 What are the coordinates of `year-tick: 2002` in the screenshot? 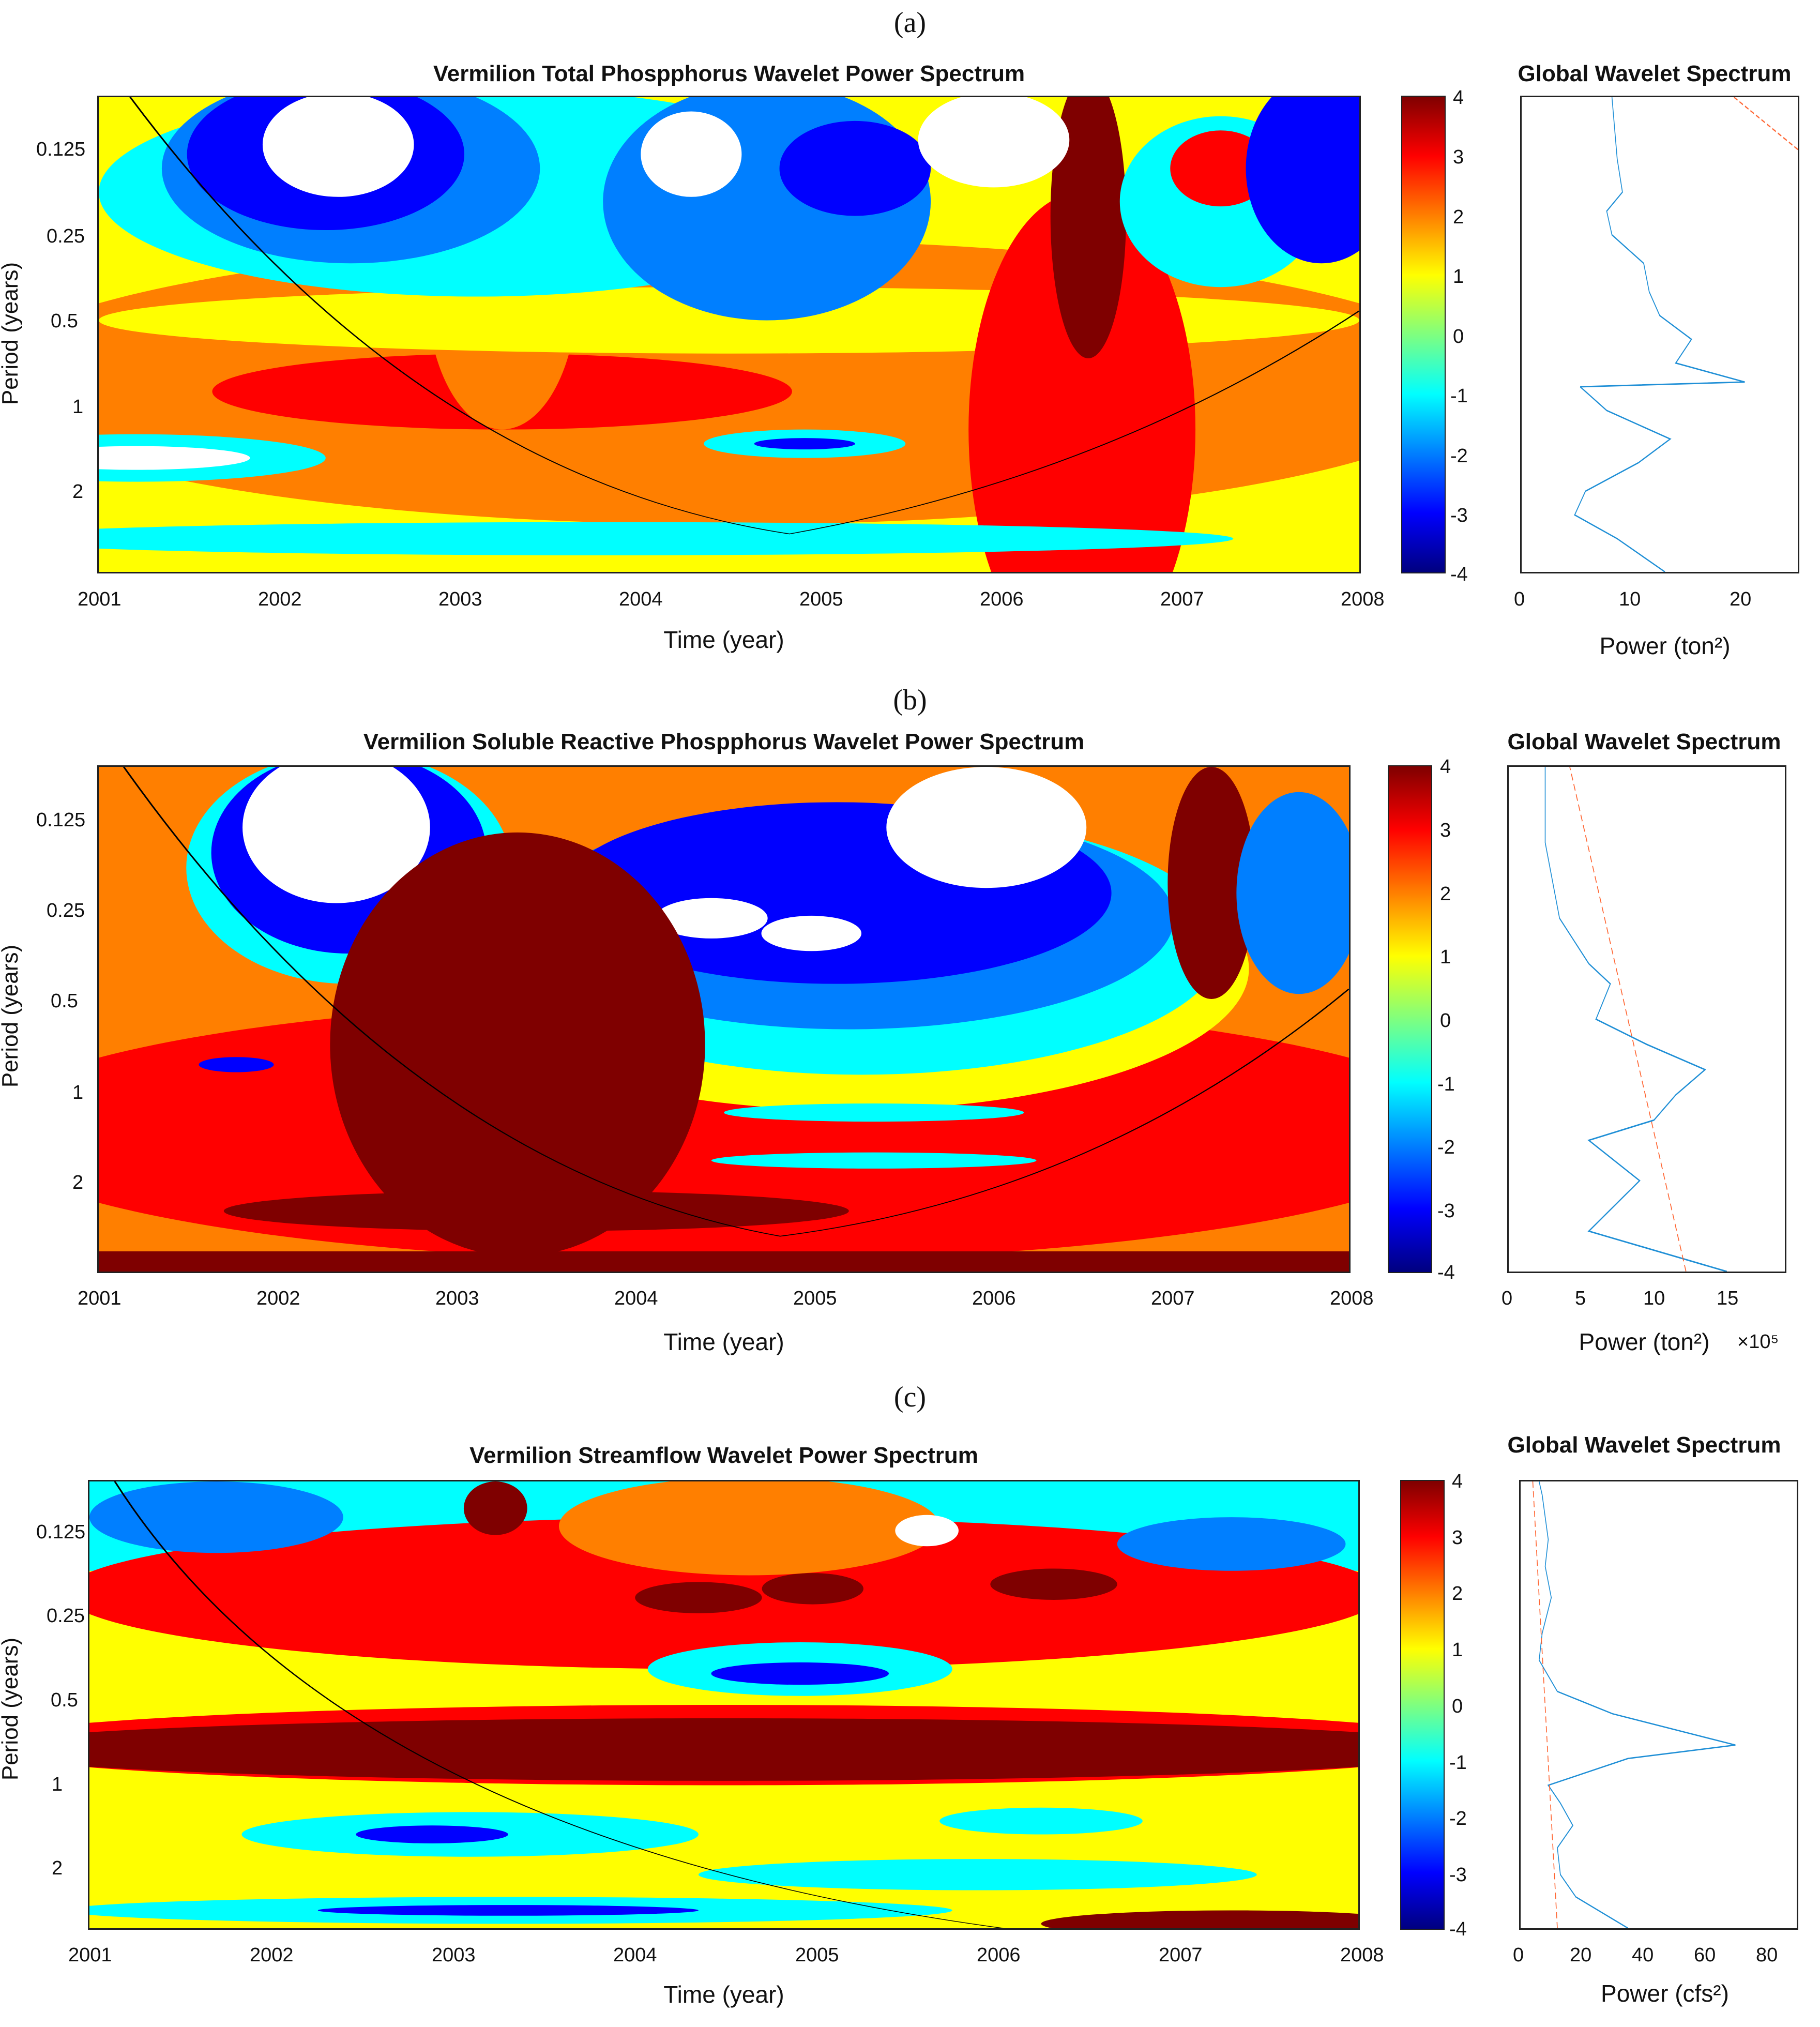 It's located at (272, 1955).